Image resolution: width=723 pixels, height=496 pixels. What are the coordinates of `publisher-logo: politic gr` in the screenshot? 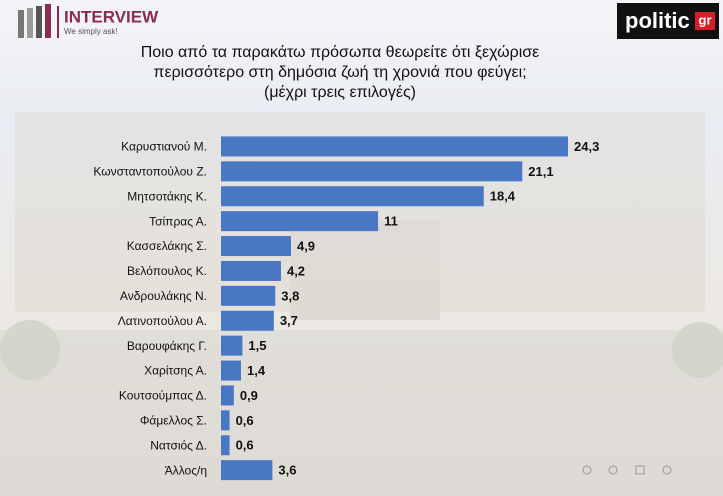 It's located at (668, 21).